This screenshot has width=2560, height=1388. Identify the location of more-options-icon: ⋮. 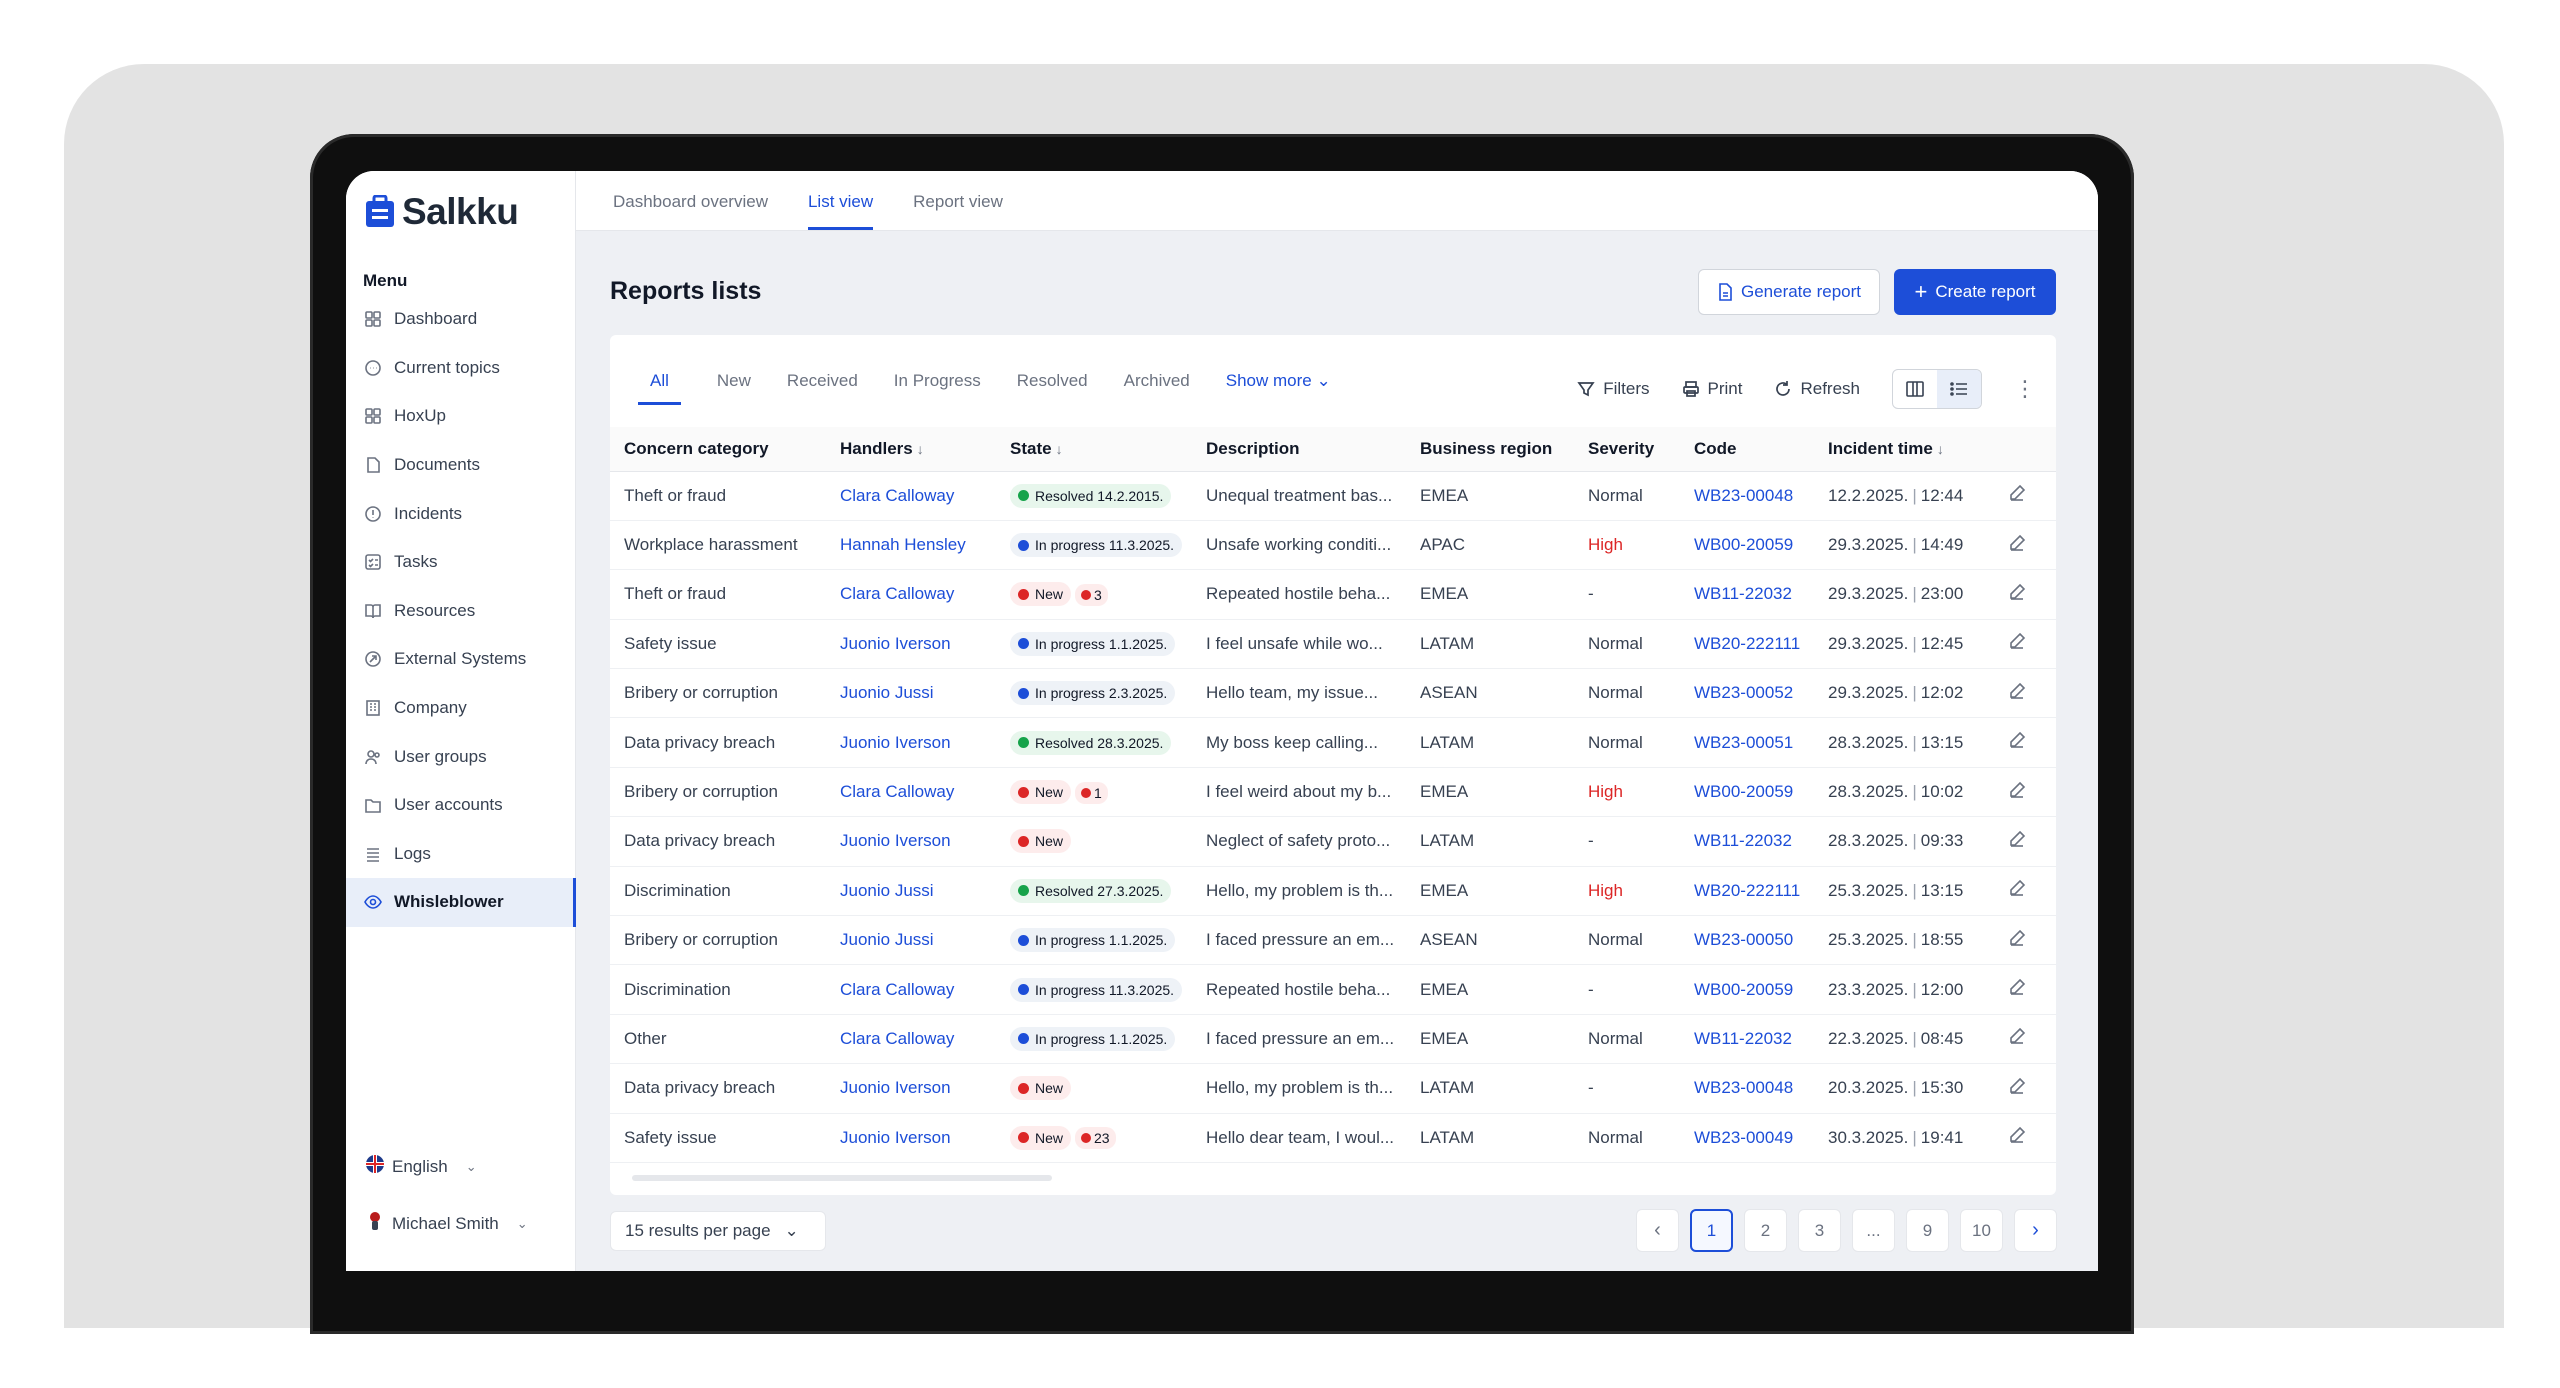
(2025, 388).